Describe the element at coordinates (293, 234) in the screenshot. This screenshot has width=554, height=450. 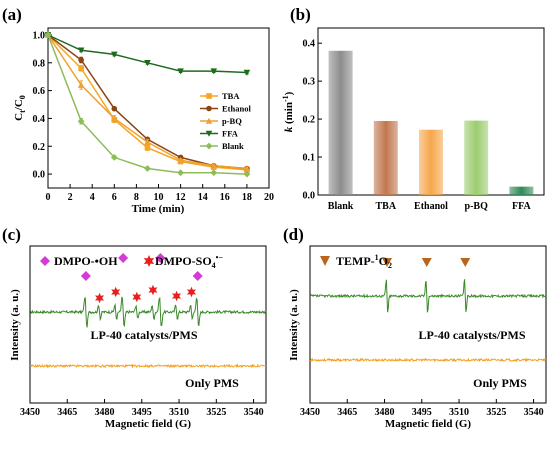
I see `panel-d-label: (d)` at that location.